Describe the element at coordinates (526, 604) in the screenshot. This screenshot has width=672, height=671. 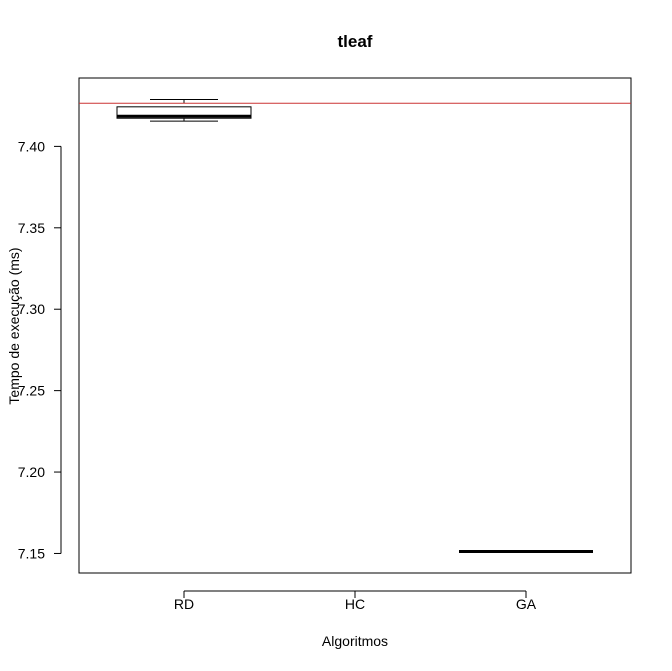
I see `x-tick-label: GA` at that location.